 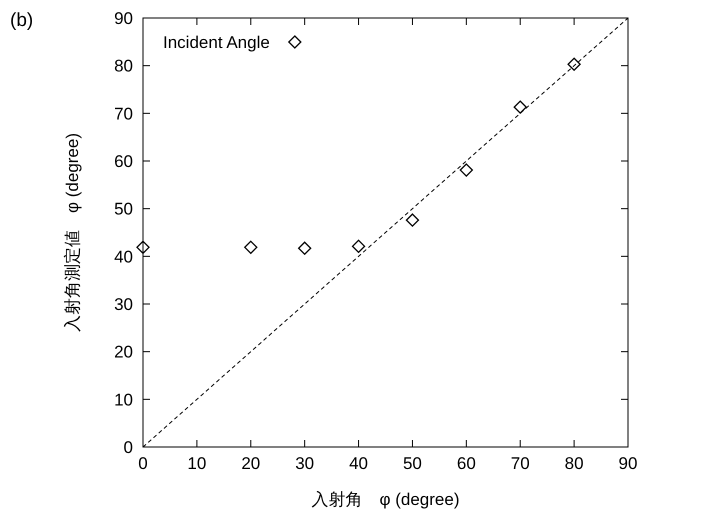 What do you see at coordinates (628, 463) in the screenshot?
I see `x-tick-label: 90` at bounding box center [628, 463].